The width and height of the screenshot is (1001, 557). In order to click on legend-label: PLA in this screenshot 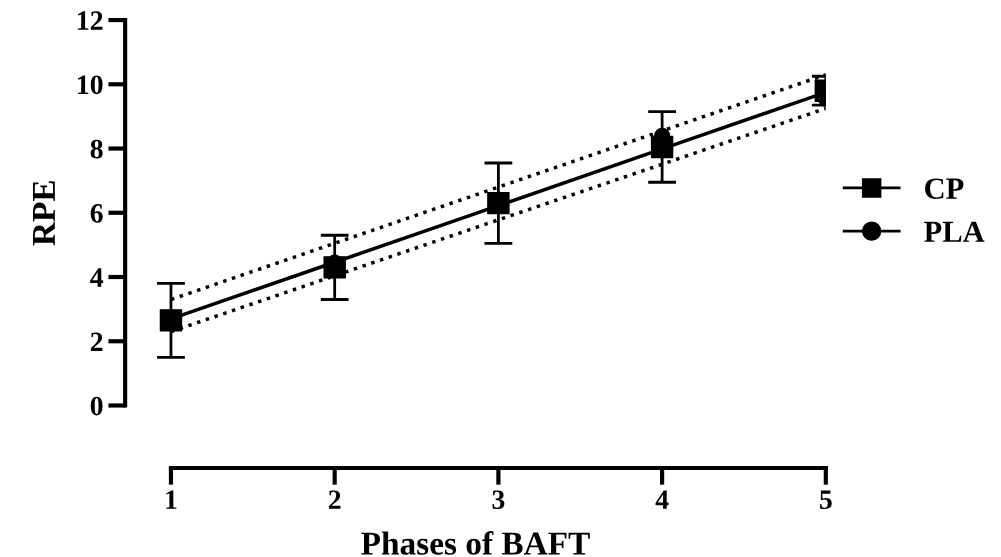, I will do `click(954, 231)`.